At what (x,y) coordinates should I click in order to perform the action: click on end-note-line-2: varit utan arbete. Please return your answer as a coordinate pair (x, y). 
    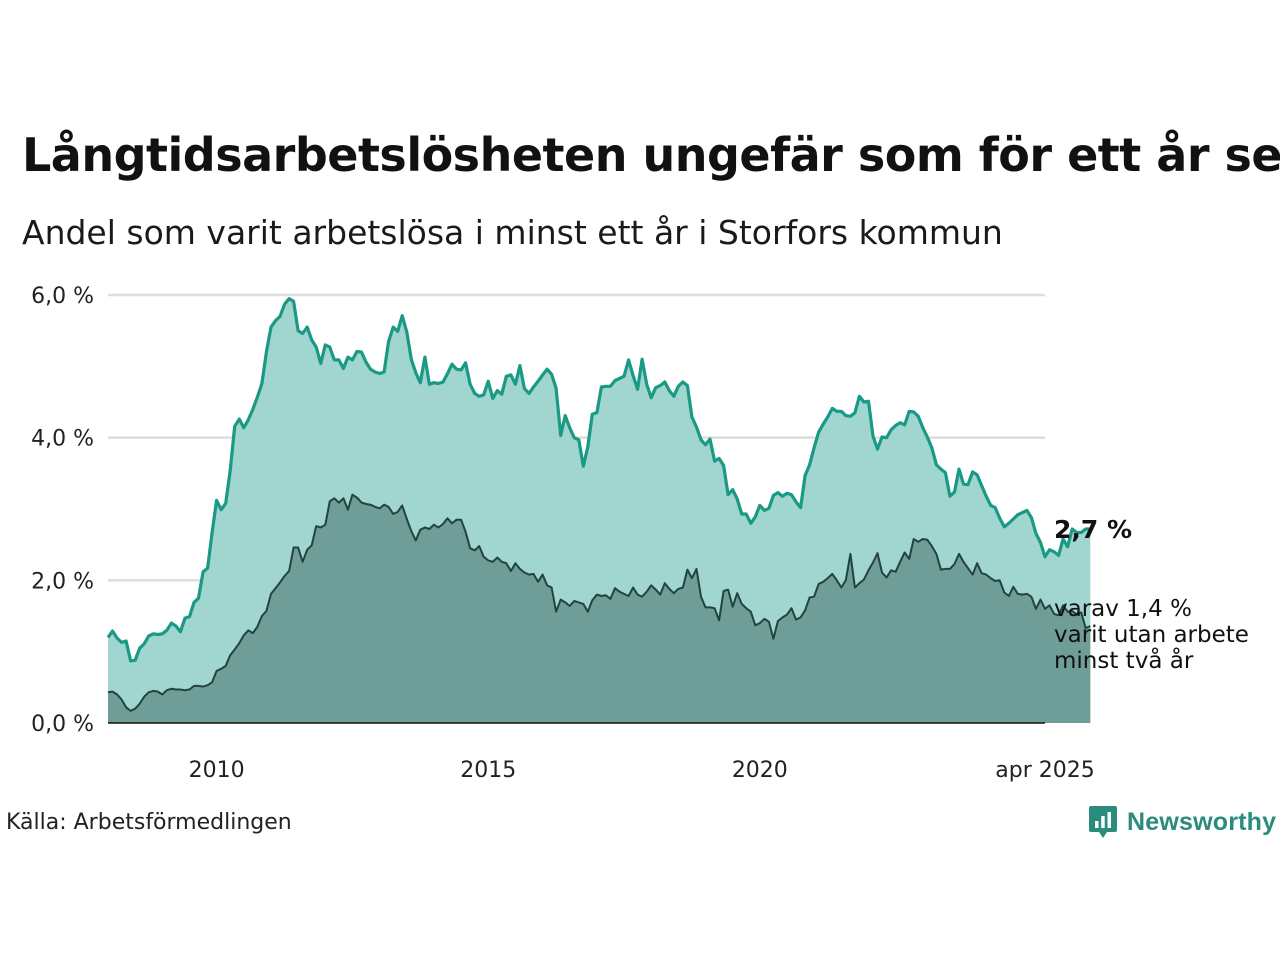
    Looking at the image, I should click on (1151, 635).